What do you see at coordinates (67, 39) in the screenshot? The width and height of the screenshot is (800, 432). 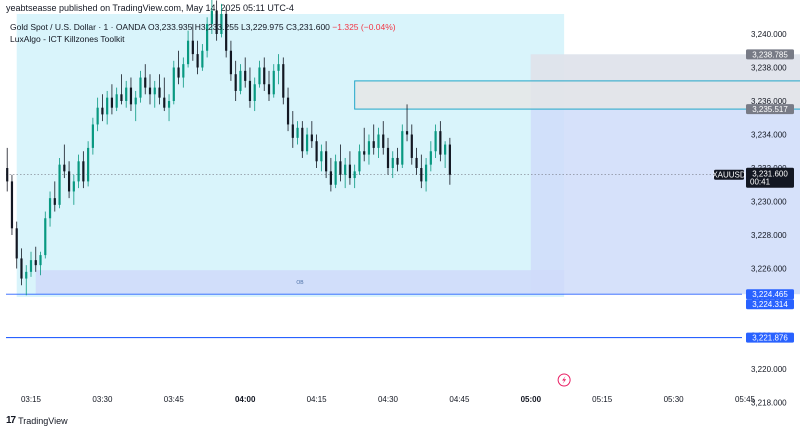 I see `legend-indicator: LuxAlgo - ICT Killzones Toolkit` at bounding box center [67, 39].